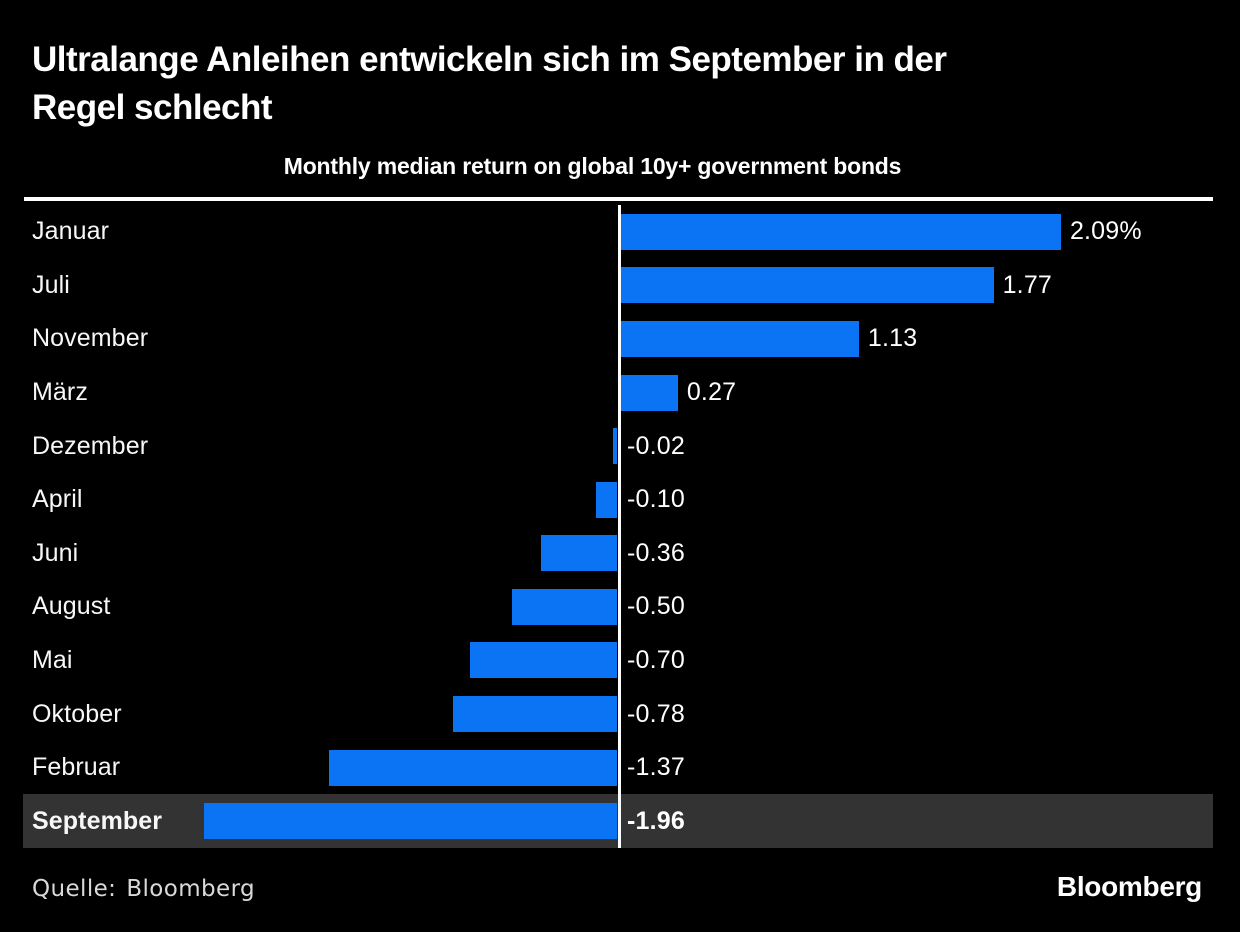 The height and width of the screenshot is (932, 1240). What do you see at coordinates (656, 499) in the screenshot?
I see `value-label: -0.10` at bounding box center [656, 499].